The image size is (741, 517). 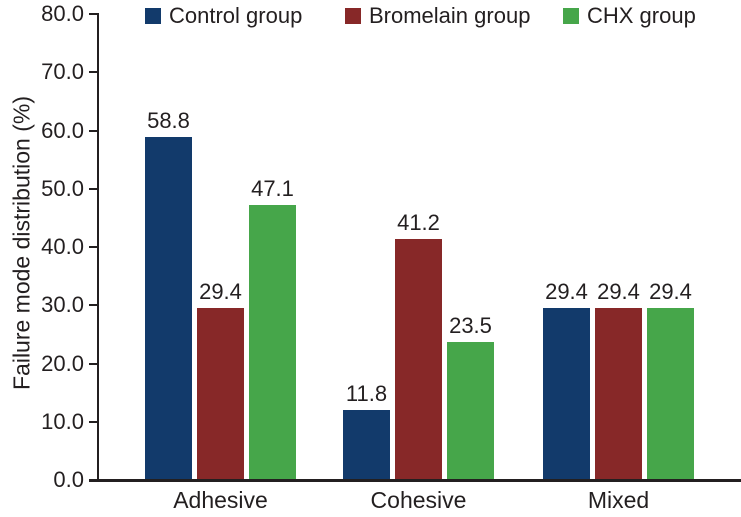 What do you see at coordinates (168, 120) in the screenshot?
I see `bar-value-control-group-adhesive: 58.8` at bounding box center [168, 120].